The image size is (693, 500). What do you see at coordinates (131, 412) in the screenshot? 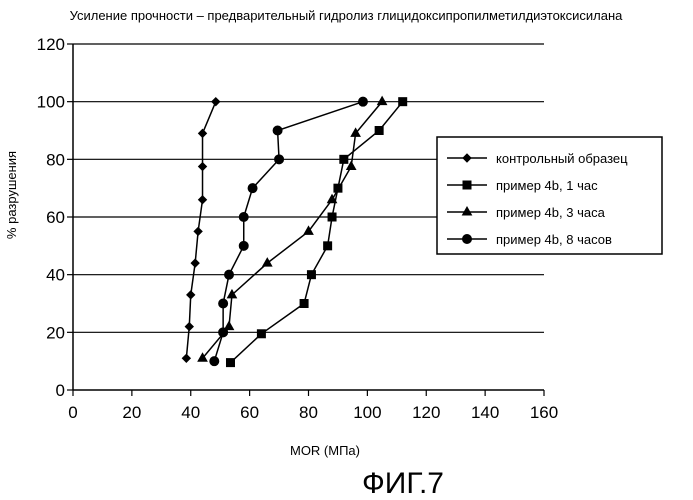
I see `x-tick-label: 20` at bounding box center [131, 412].